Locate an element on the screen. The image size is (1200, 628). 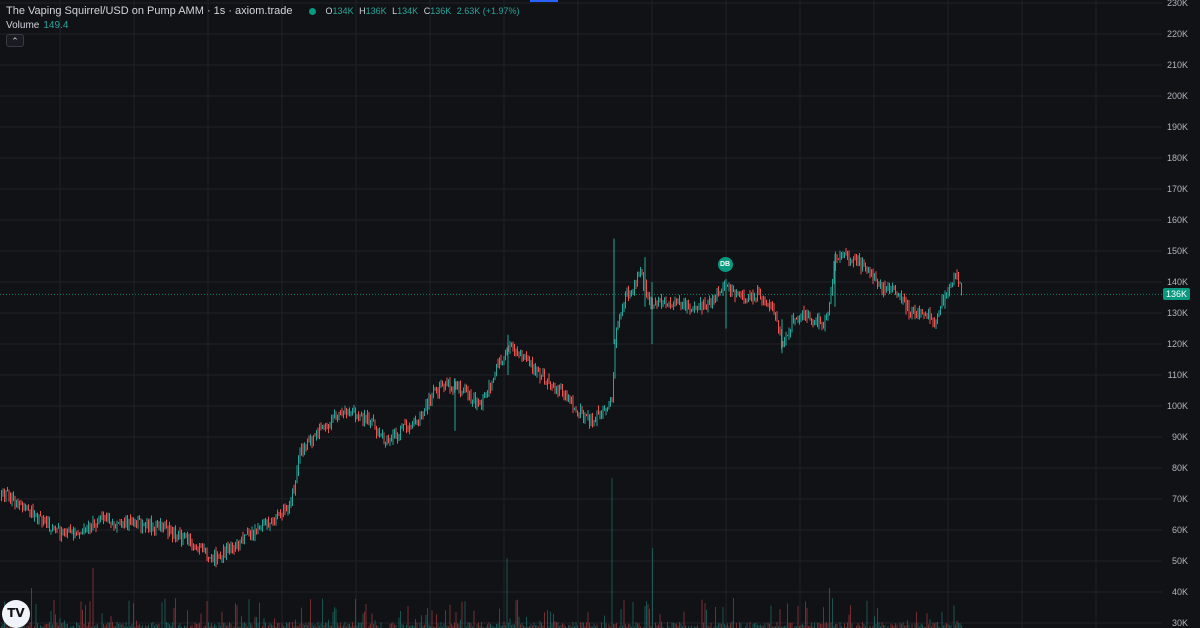
price-axis-tick: 140K is located at coordinates (1177, 282).